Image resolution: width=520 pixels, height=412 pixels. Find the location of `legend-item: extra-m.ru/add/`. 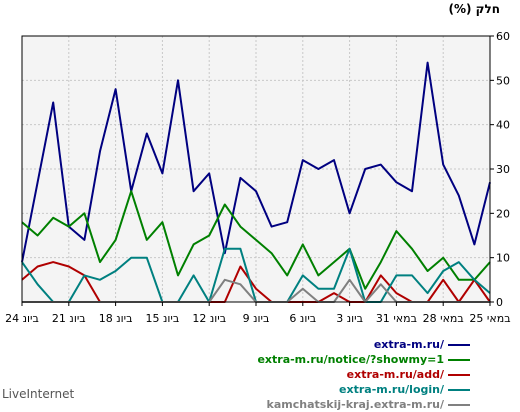

legend-item: extra-m.ru/add/ is located at coordinates (363, 373).